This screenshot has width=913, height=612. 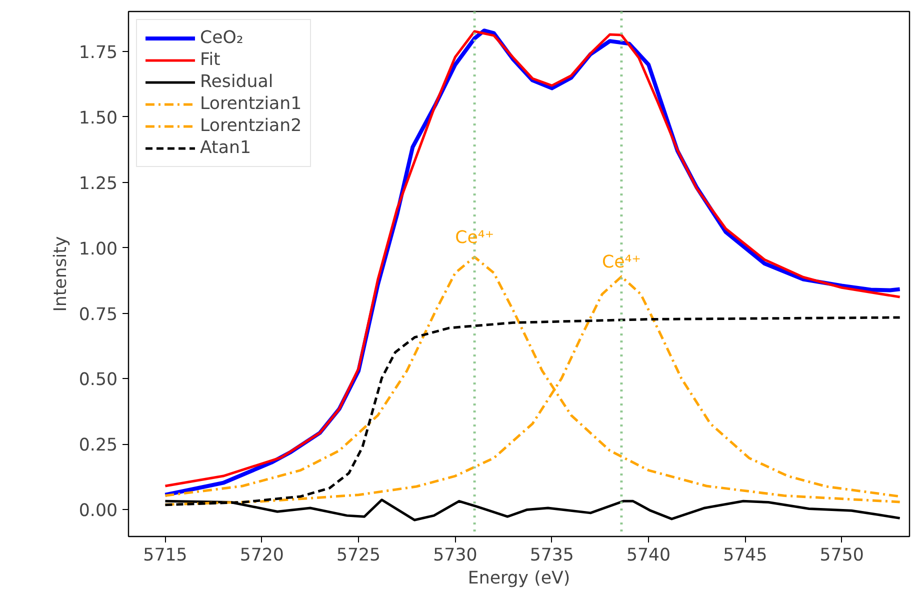 What do you see at coordinates (262, 556) in the screenshot?
I see `x-tick-label: 5720` at bounding box center [262, 556].